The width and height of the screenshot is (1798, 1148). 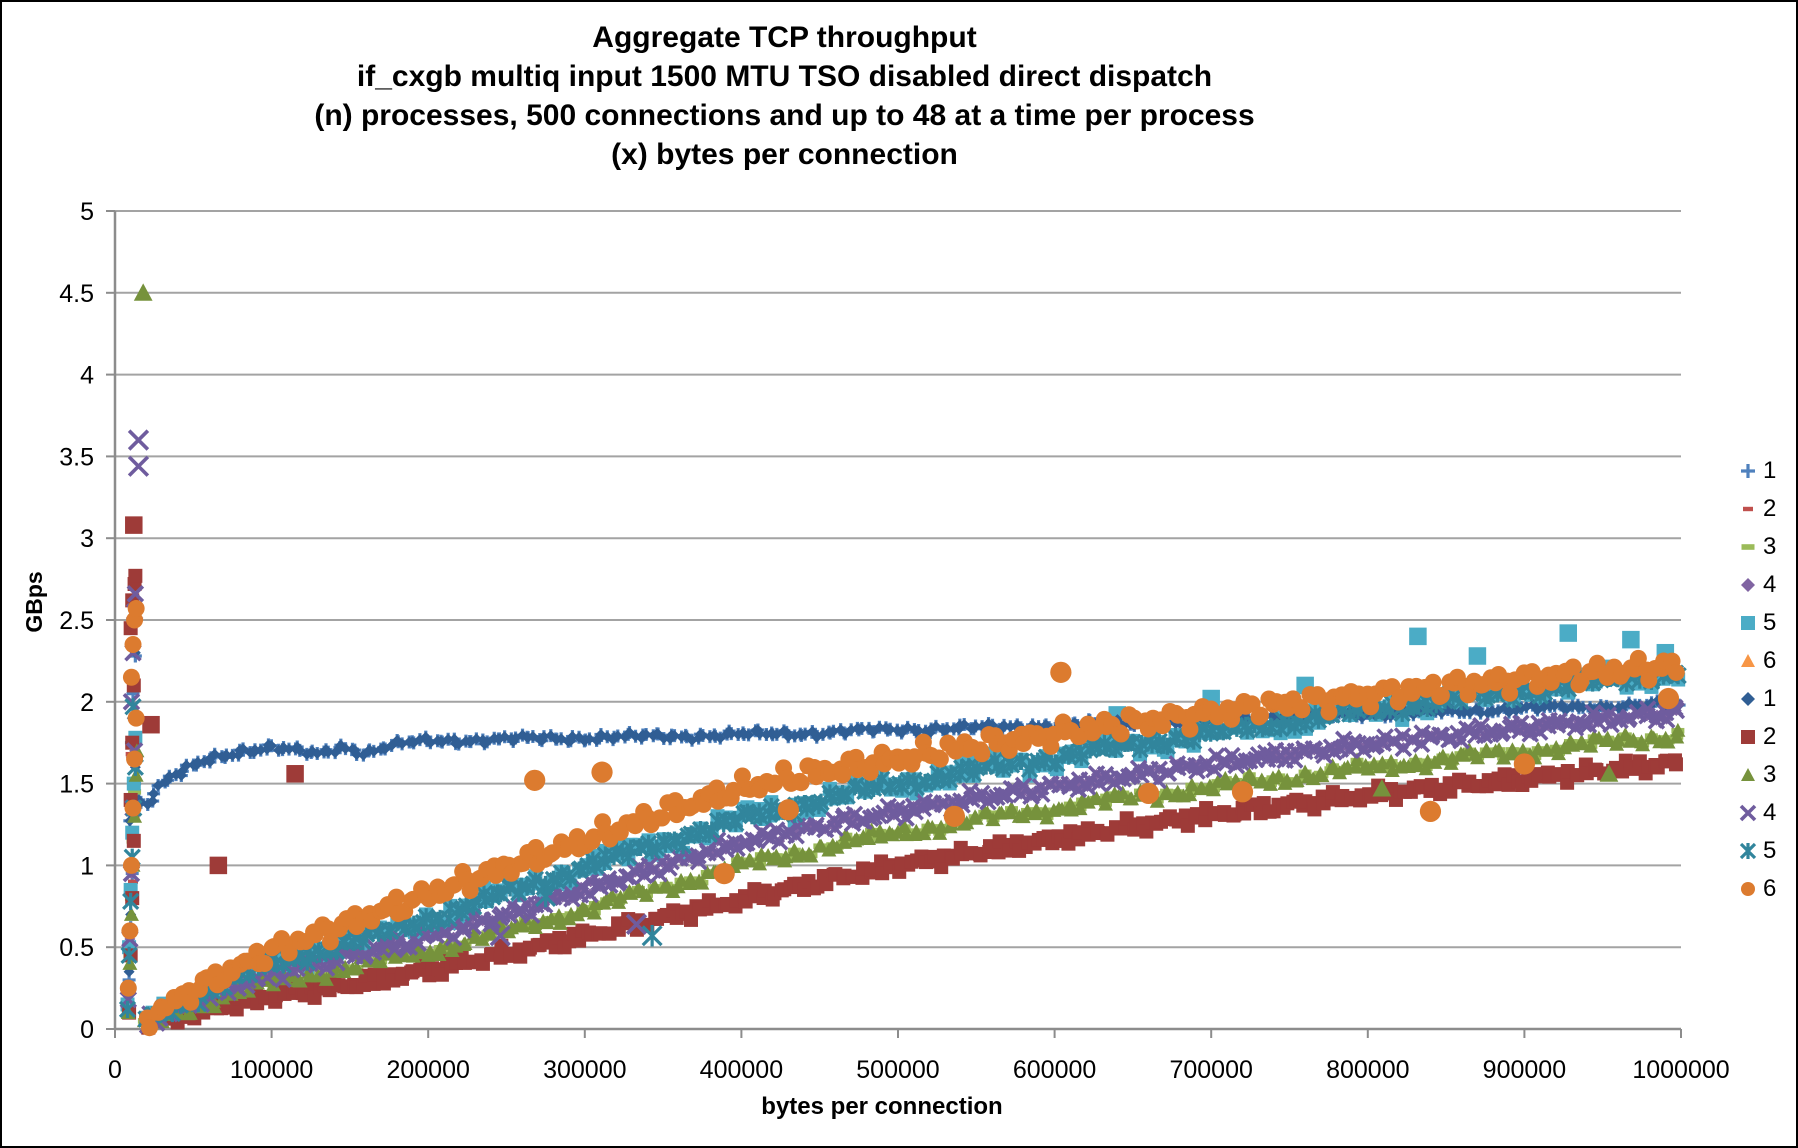 What do you see at coordinates (87, 212) in the screenshot?
I see `y-tick-label: 5` at bounding box center [87, 212].